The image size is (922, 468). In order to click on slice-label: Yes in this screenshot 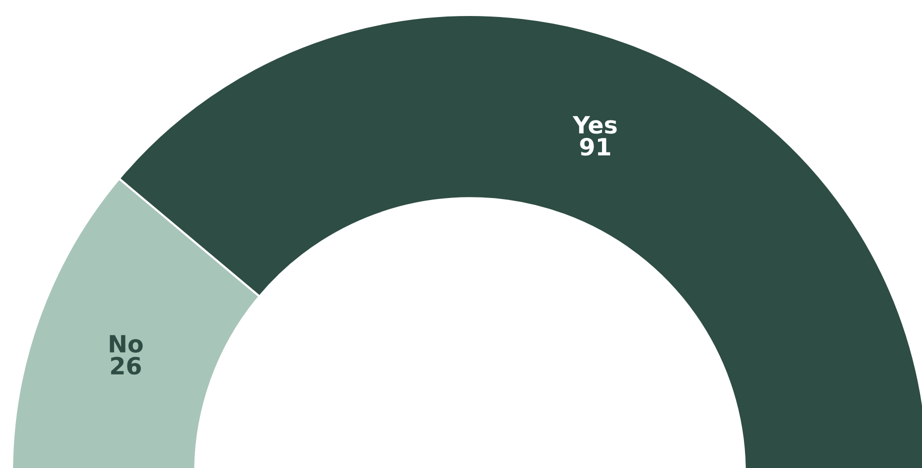, I will do `click(594, 125)`.